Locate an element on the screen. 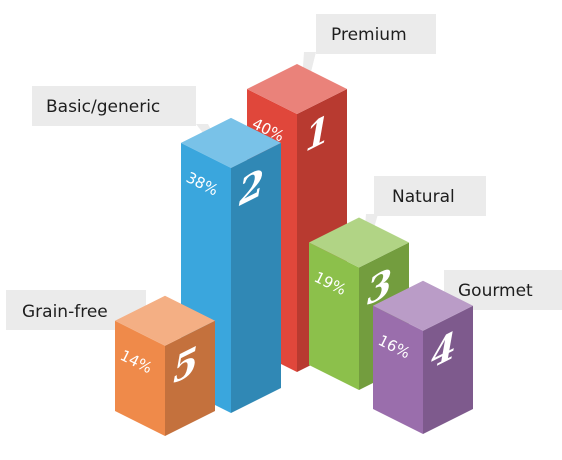 The image size is (562, 460). bar-natural: 19% 3 is located at coordinates (359, 303).